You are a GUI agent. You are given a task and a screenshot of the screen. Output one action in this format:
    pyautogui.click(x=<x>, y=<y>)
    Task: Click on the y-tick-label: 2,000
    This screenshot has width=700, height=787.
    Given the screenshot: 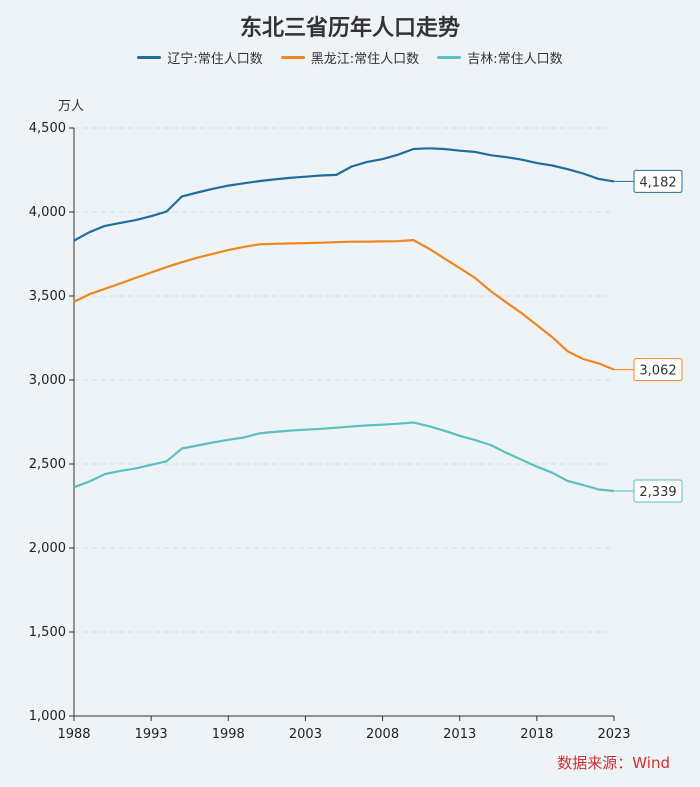 What is the action you would take?
    pyautogui.click(x=47, y=548)
    